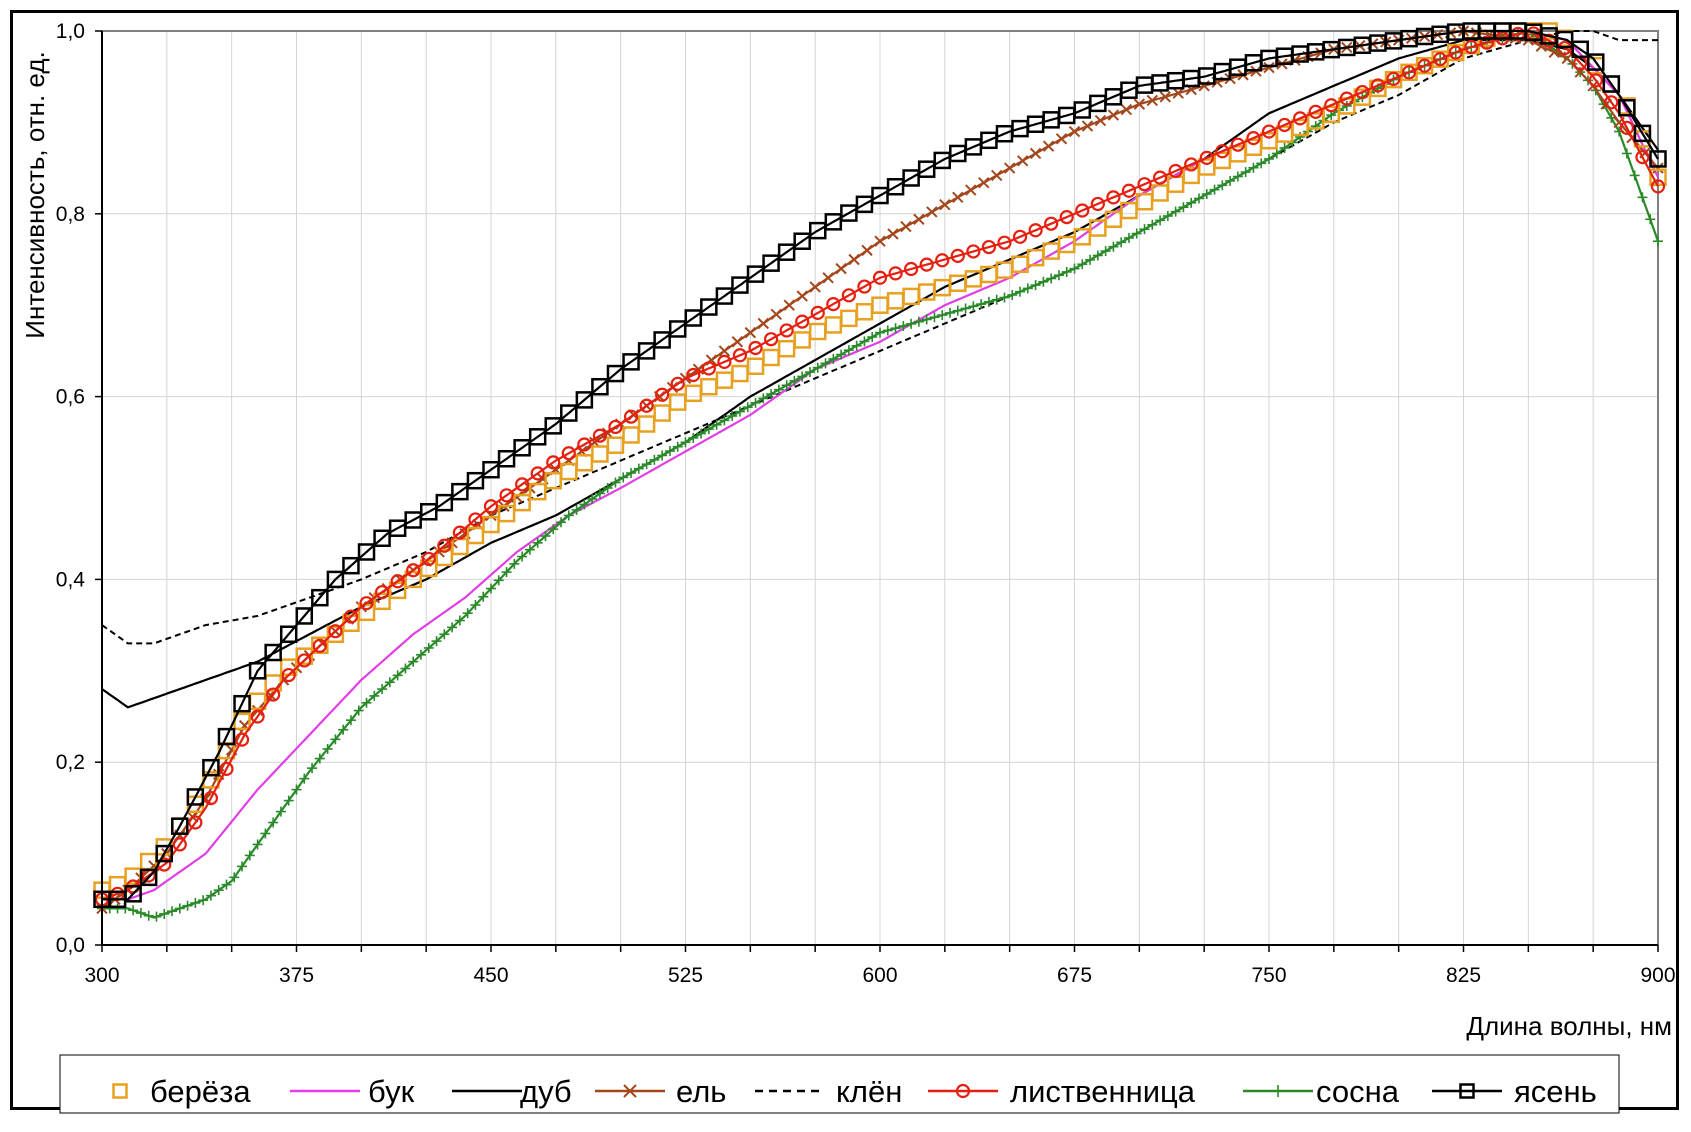 Image resolution: width=1691 pixels, height=1132 pixels. What do you see at coordinates (71, 579) in the screenshot?
I see `y-tick-label: 0,4` at bounding box center [71, 579].